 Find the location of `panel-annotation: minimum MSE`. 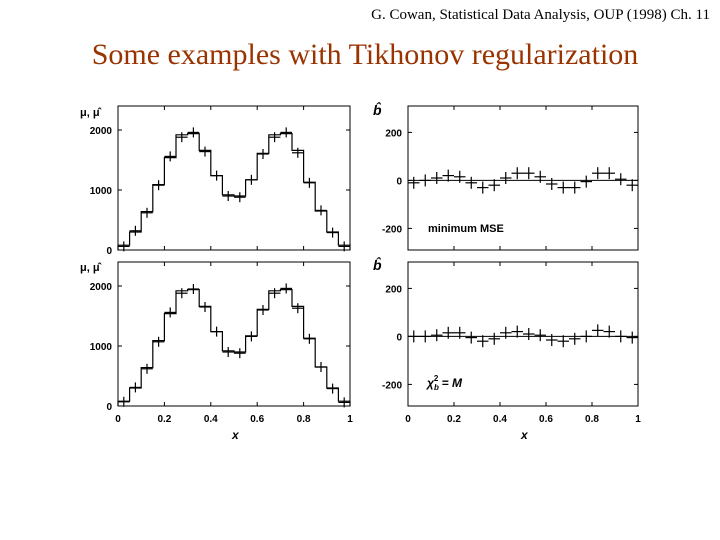

panel-annotation: minimum MSE is located at coordinates (466, 229).